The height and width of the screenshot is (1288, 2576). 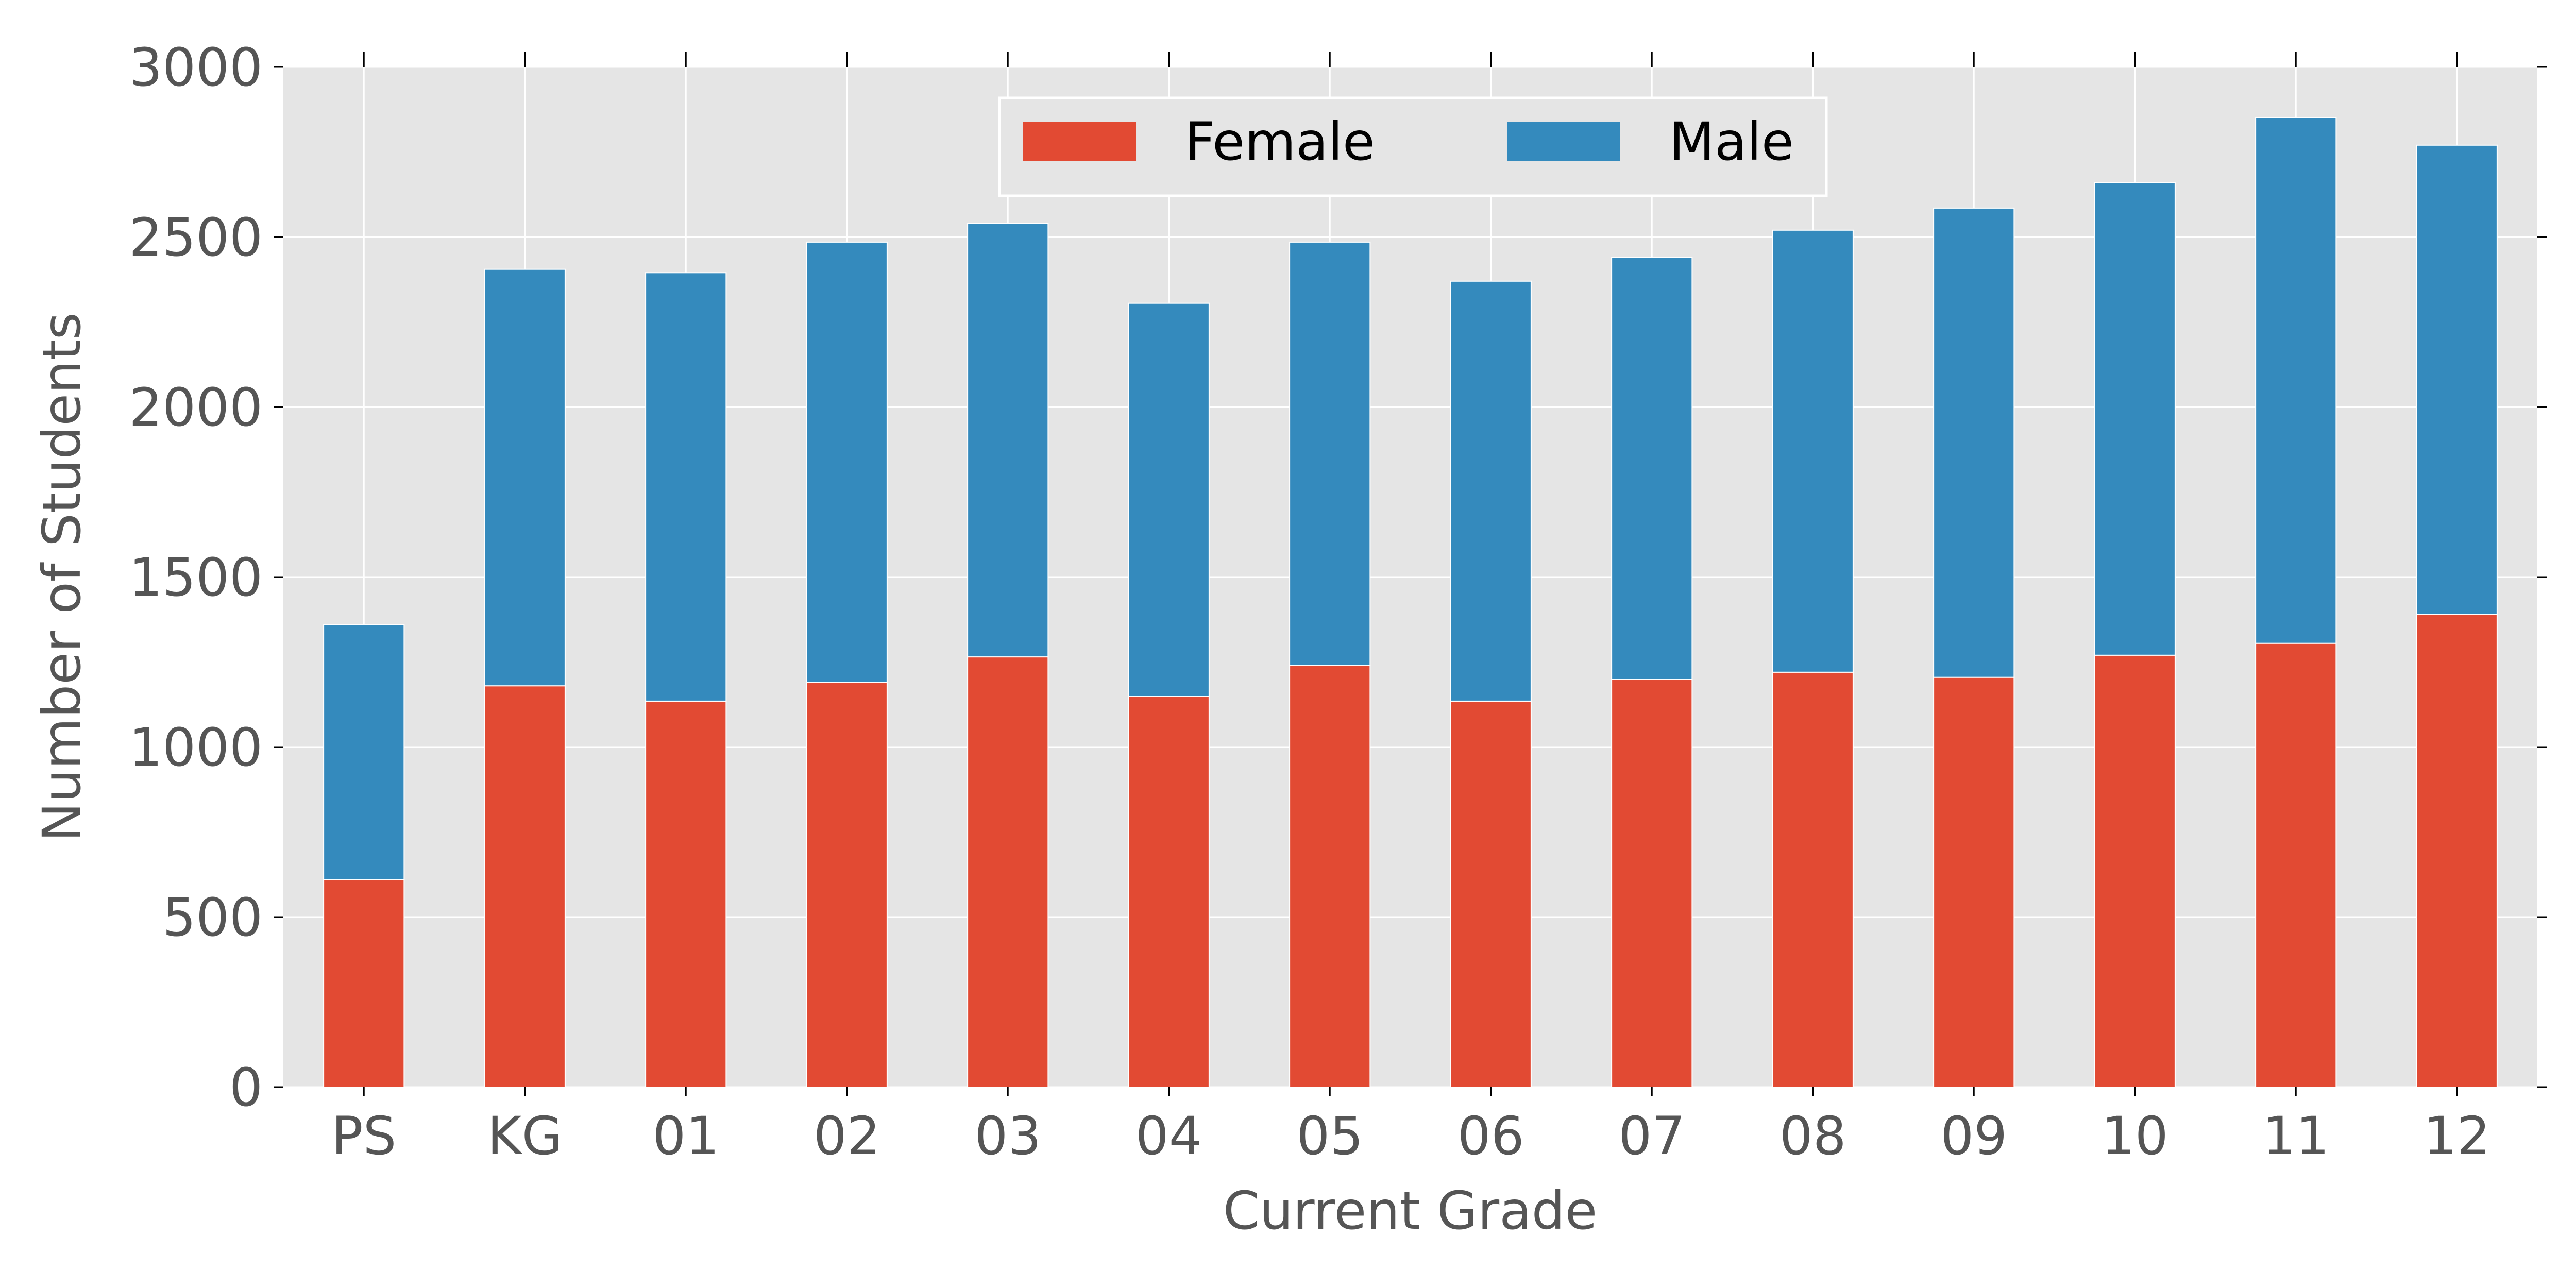 I want to click on x-tick-label: 10, so click(x=2135, y=1136).